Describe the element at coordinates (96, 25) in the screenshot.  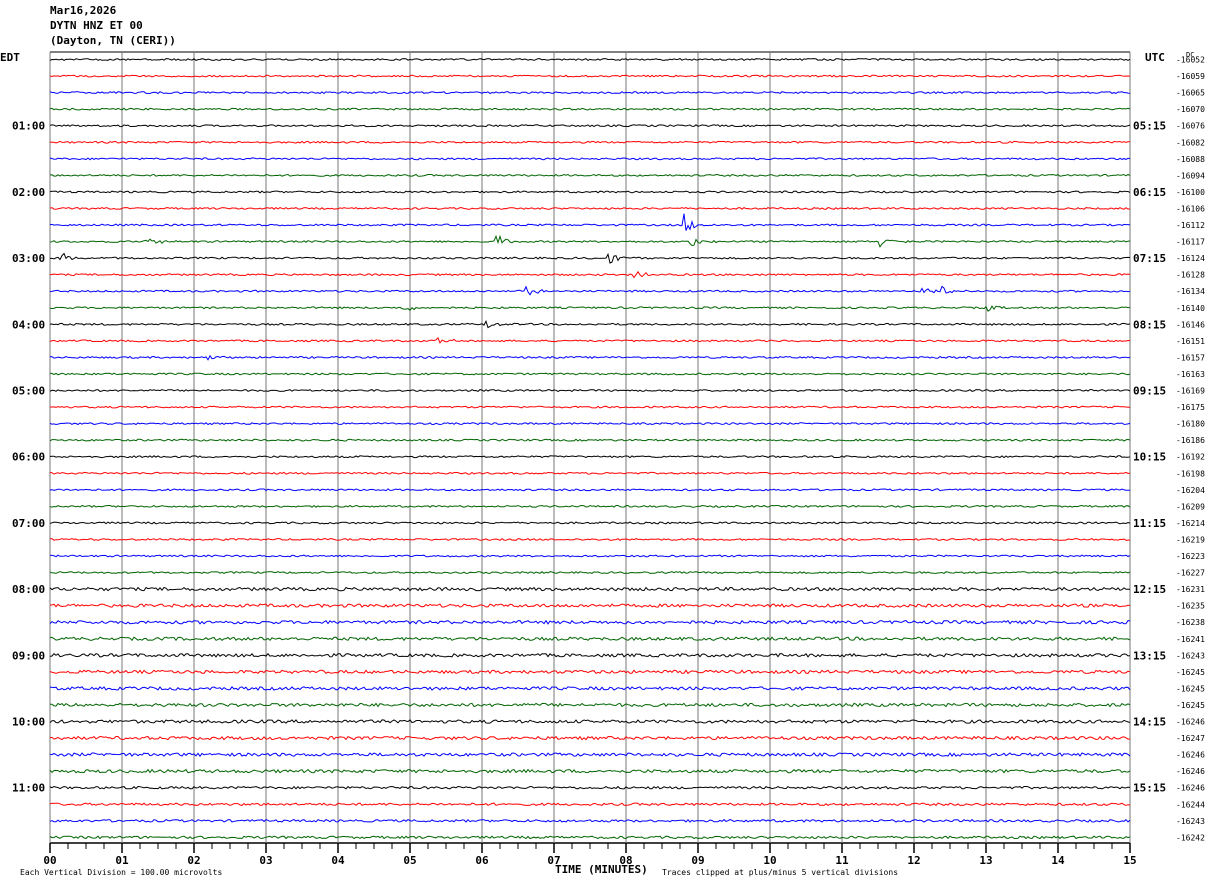
I see `station-code: DYTN HNZ ET 00` at that location.